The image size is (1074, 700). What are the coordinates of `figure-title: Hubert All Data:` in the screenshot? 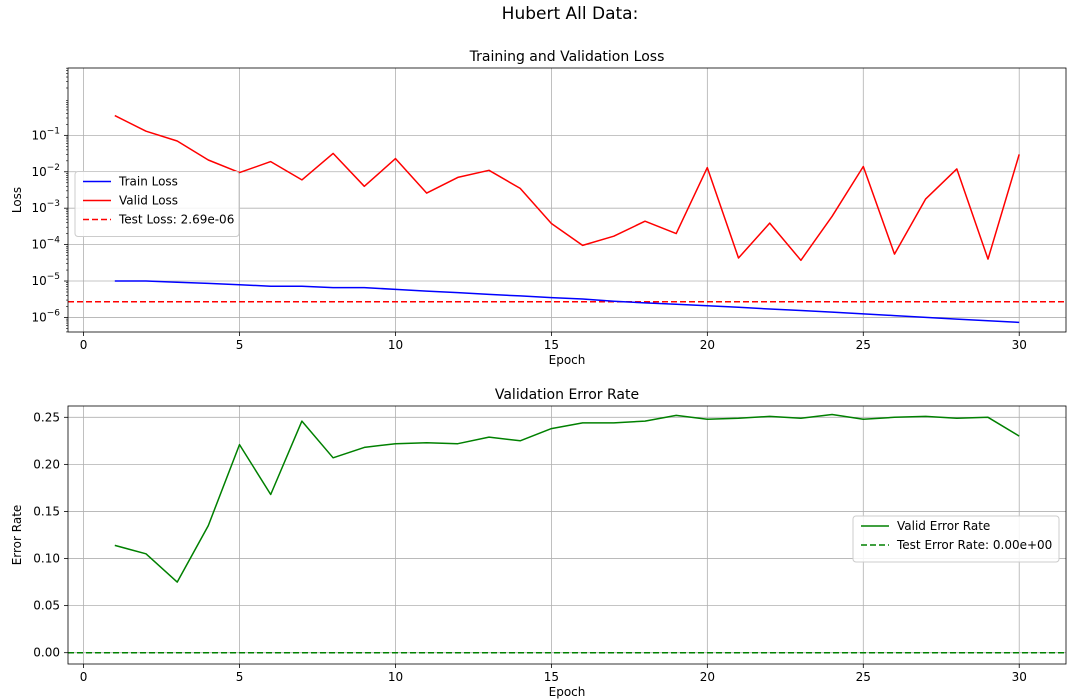 It's located at (570, 14).